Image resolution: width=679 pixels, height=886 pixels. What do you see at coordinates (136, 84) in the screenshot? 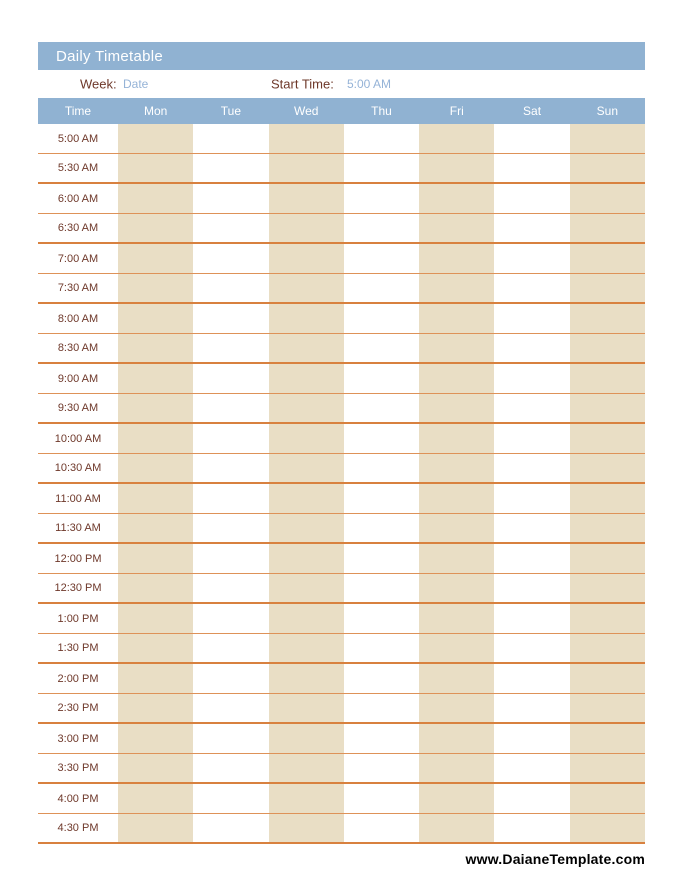
I see `week-date-field: Date` at bounding box center [136, 84].